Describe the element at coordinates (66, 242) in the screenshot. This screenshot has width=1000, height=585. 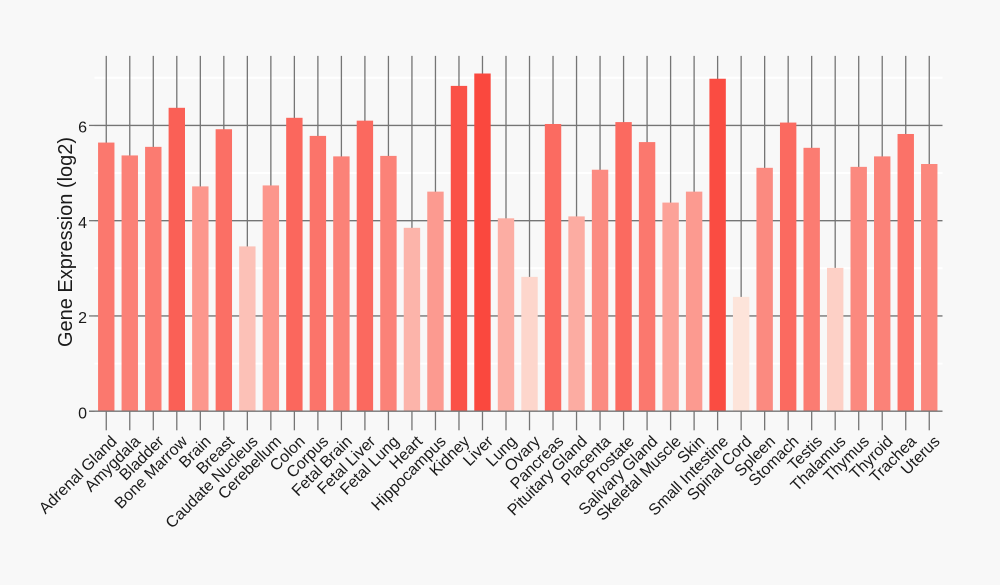
I see `svg-text: Gene Expression (log2)` at that location.